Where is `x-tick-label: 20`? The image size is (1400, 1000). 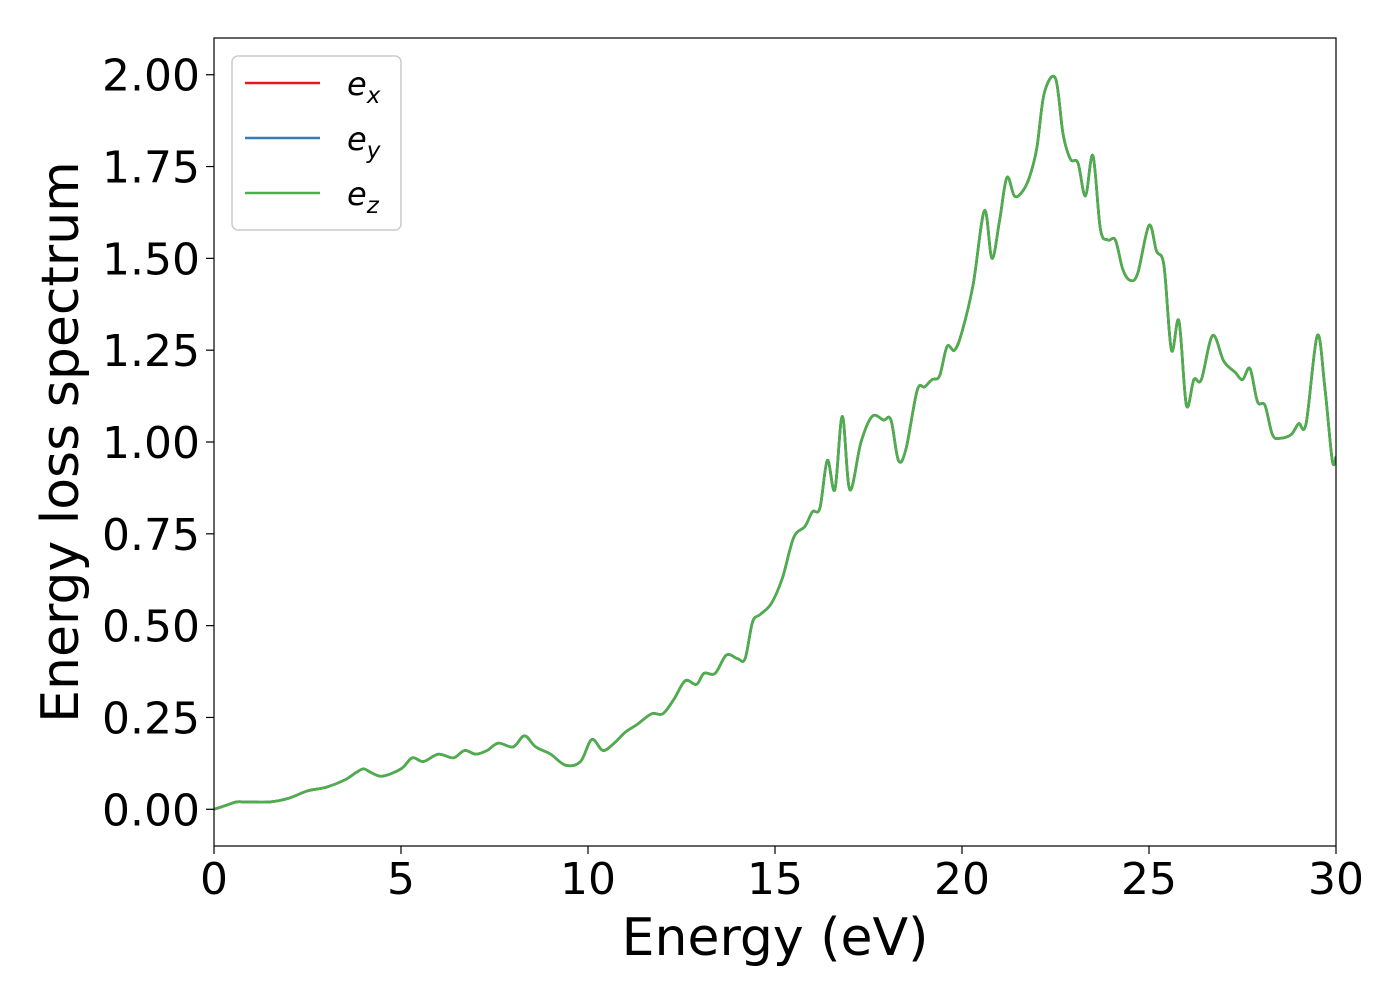
x-tick-label: 20 is located at coordinates (962, 879).